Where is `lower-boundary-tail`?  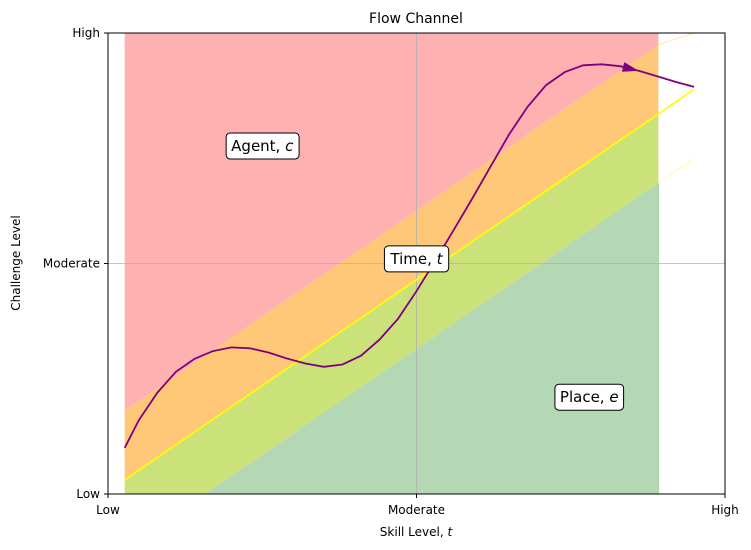 lower-boundary-tail is located at coordinates (676, 170).